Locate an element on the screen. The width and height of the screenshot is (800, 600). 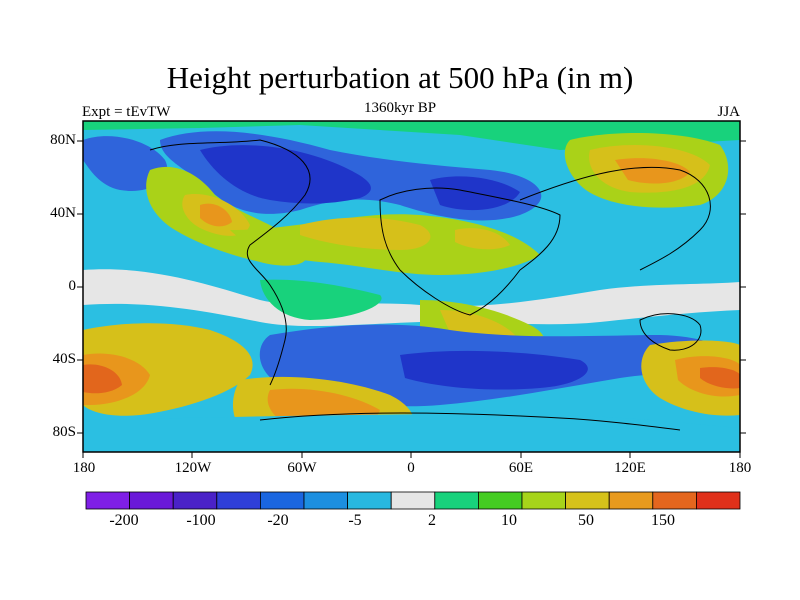
lon-label-180-east: 180 is located at coordinates (740, 468).